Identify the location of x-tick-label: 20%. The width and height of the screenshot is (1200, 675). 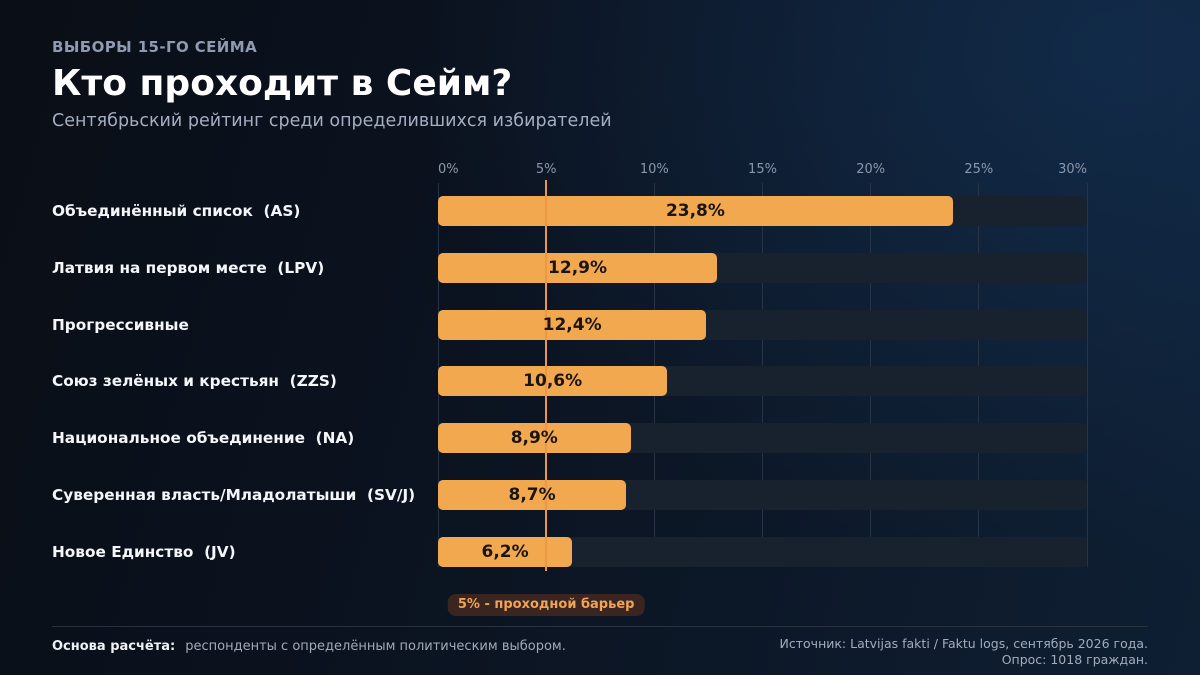
(871, 169).